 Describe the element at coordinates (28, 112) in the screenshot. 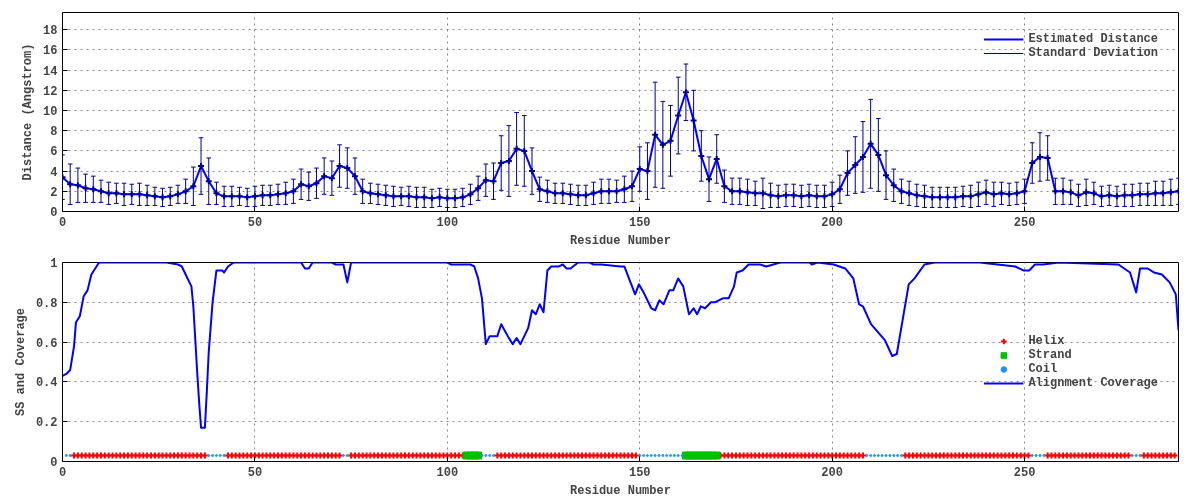

I see `y-axis-title: Distance (Angstrom)` at that location.